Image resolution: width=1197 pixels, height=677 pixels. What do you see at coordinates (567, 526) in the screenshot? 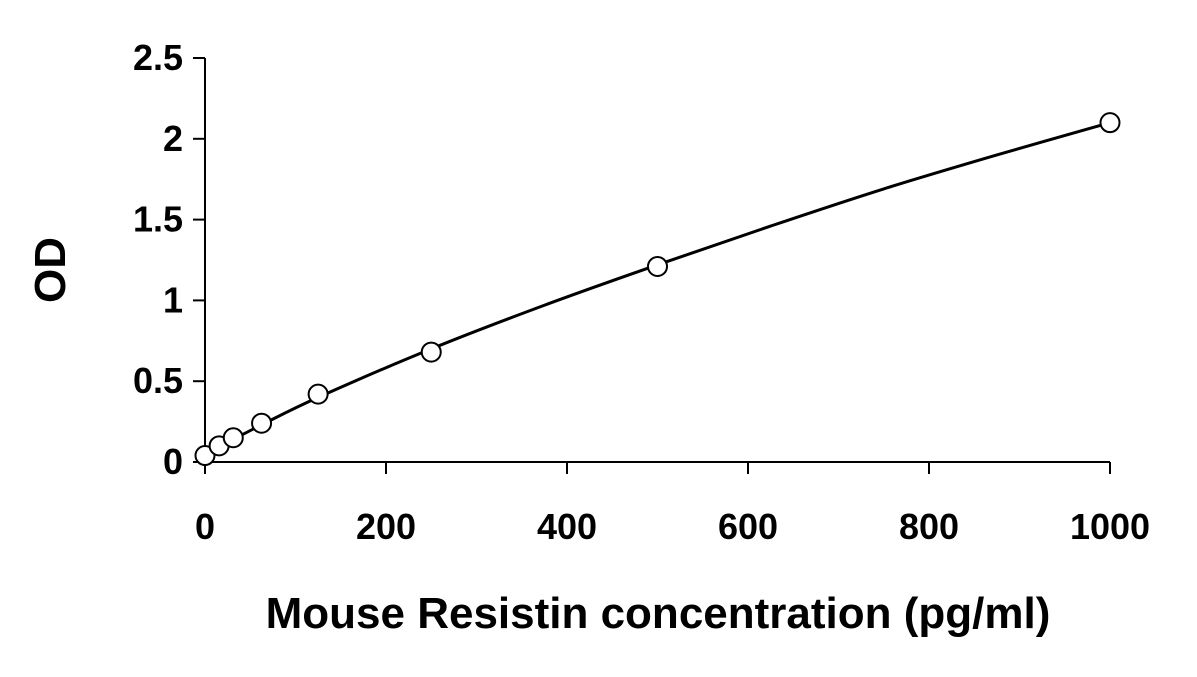
I see `x-tick-label: 400` at bounding box center [567, 526].